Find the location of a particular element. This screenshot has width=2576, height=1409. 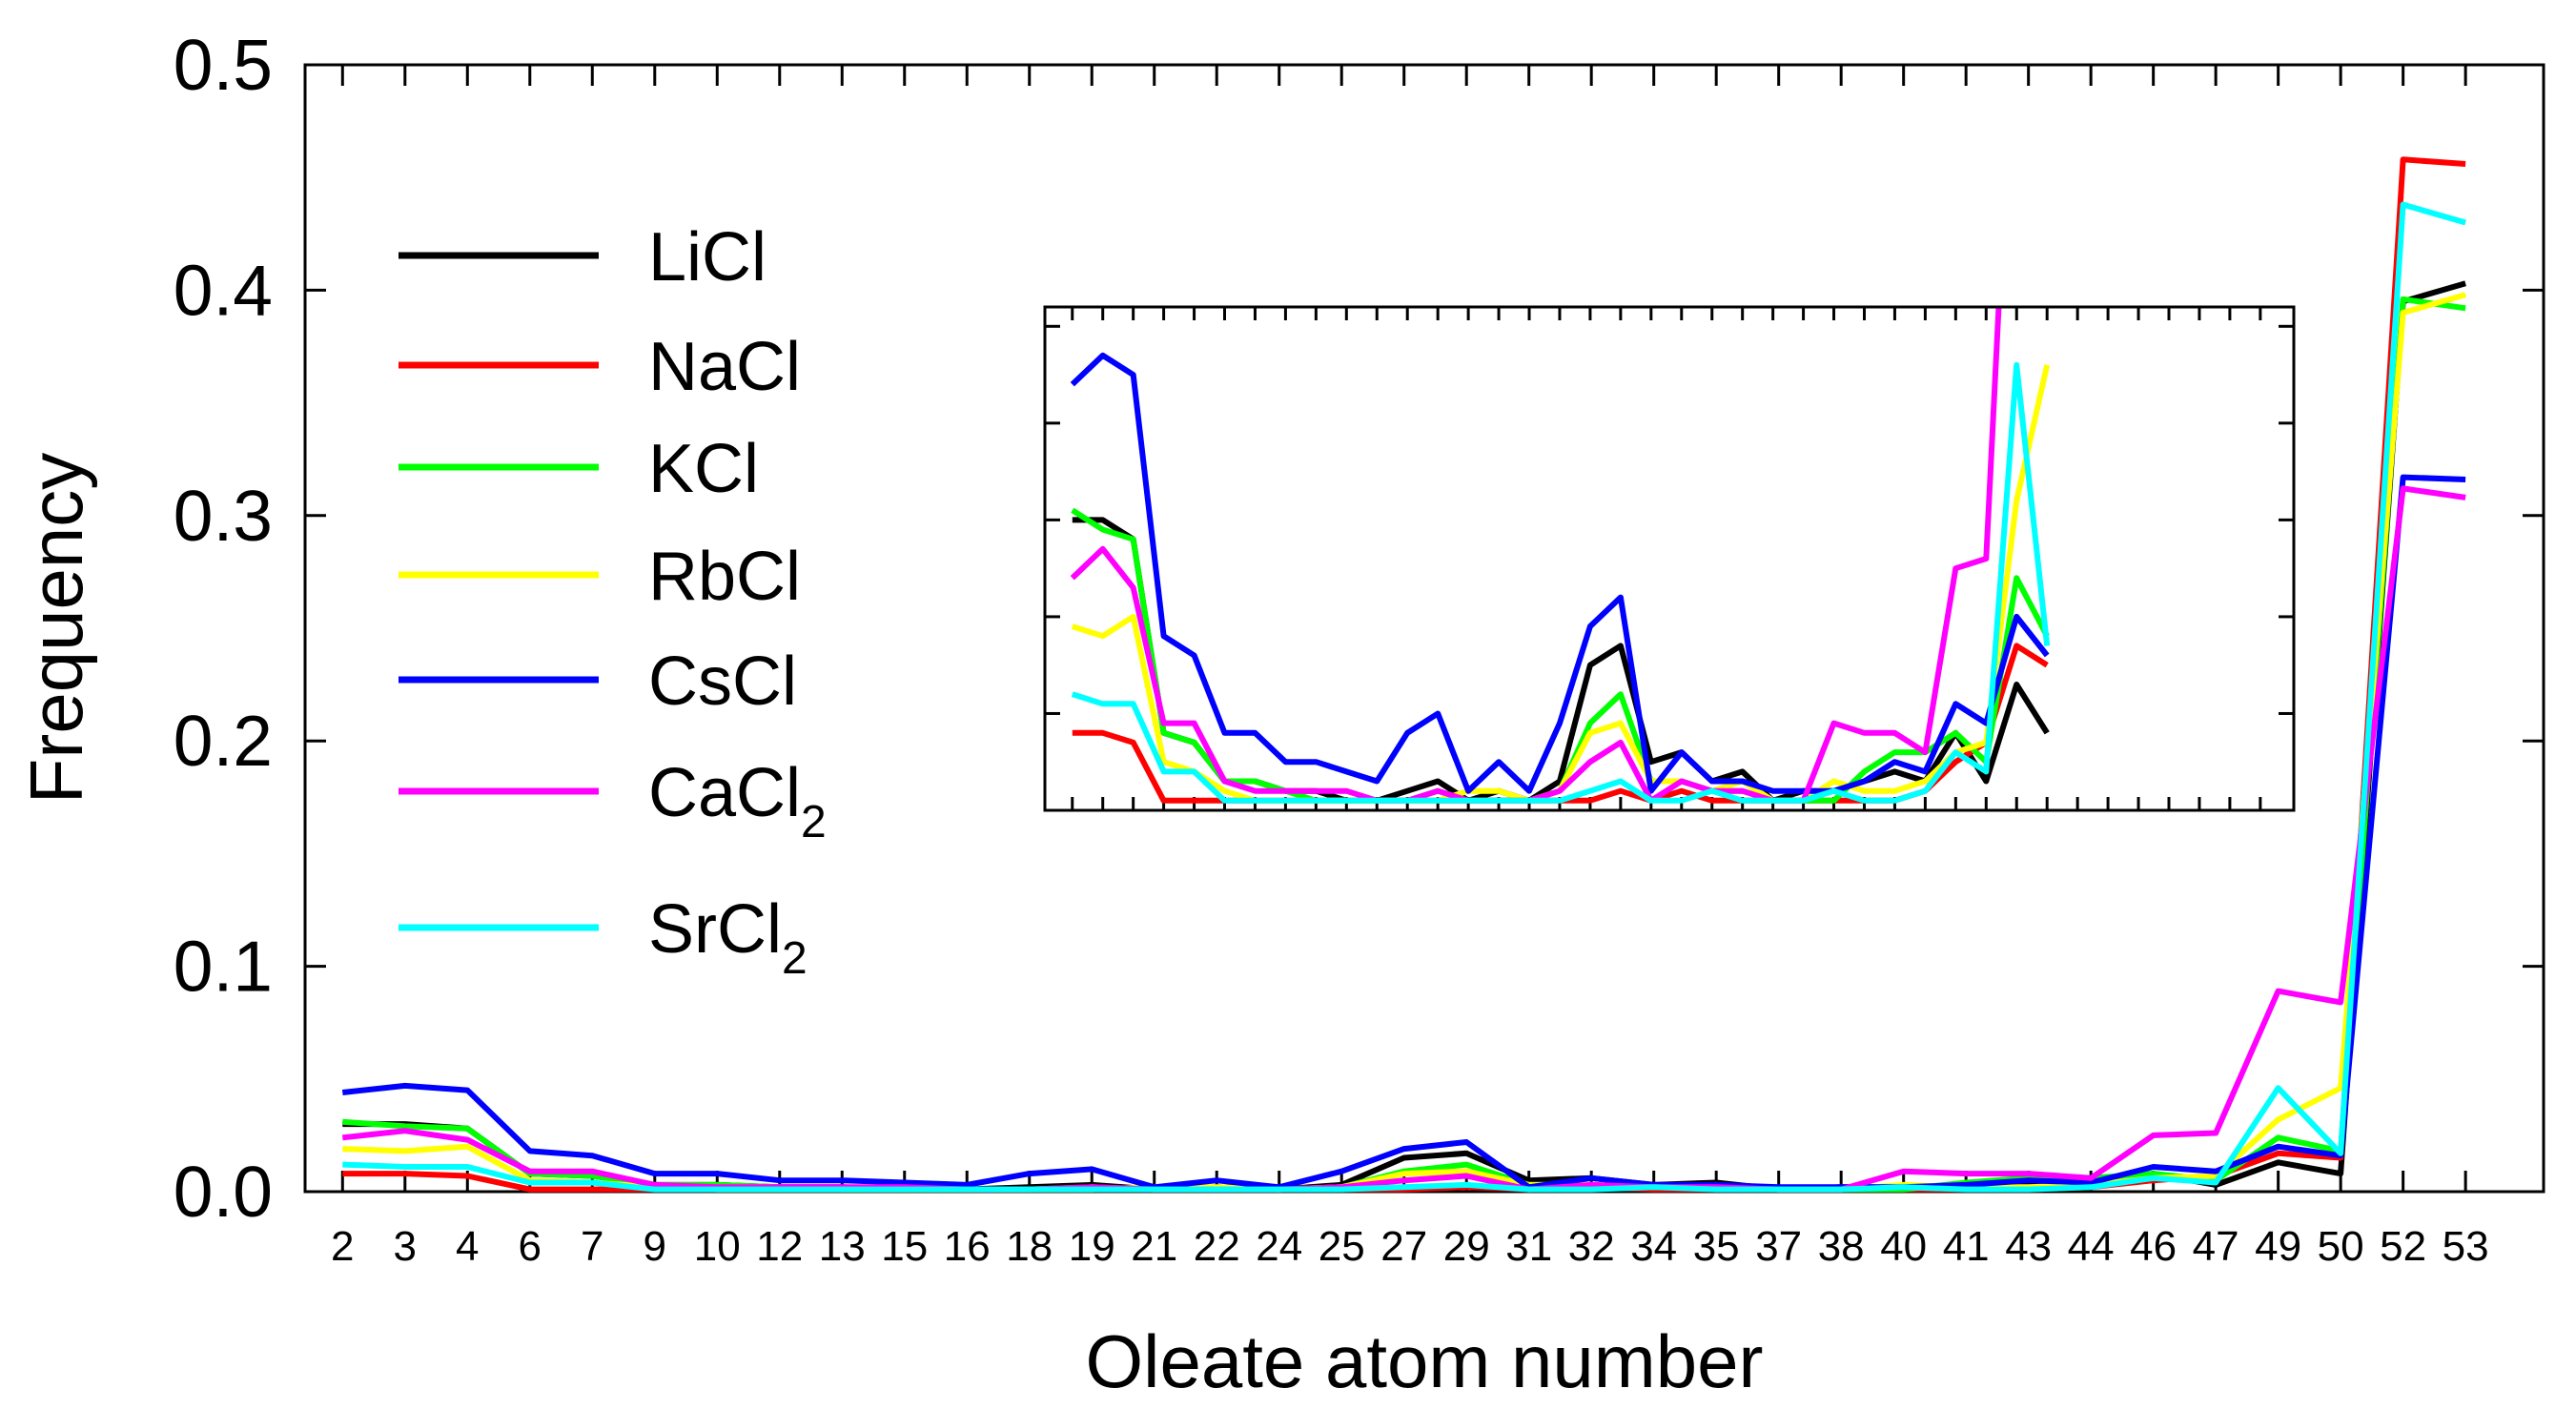

x-tick-label: 50 is located at coordinates (2341, 1246).